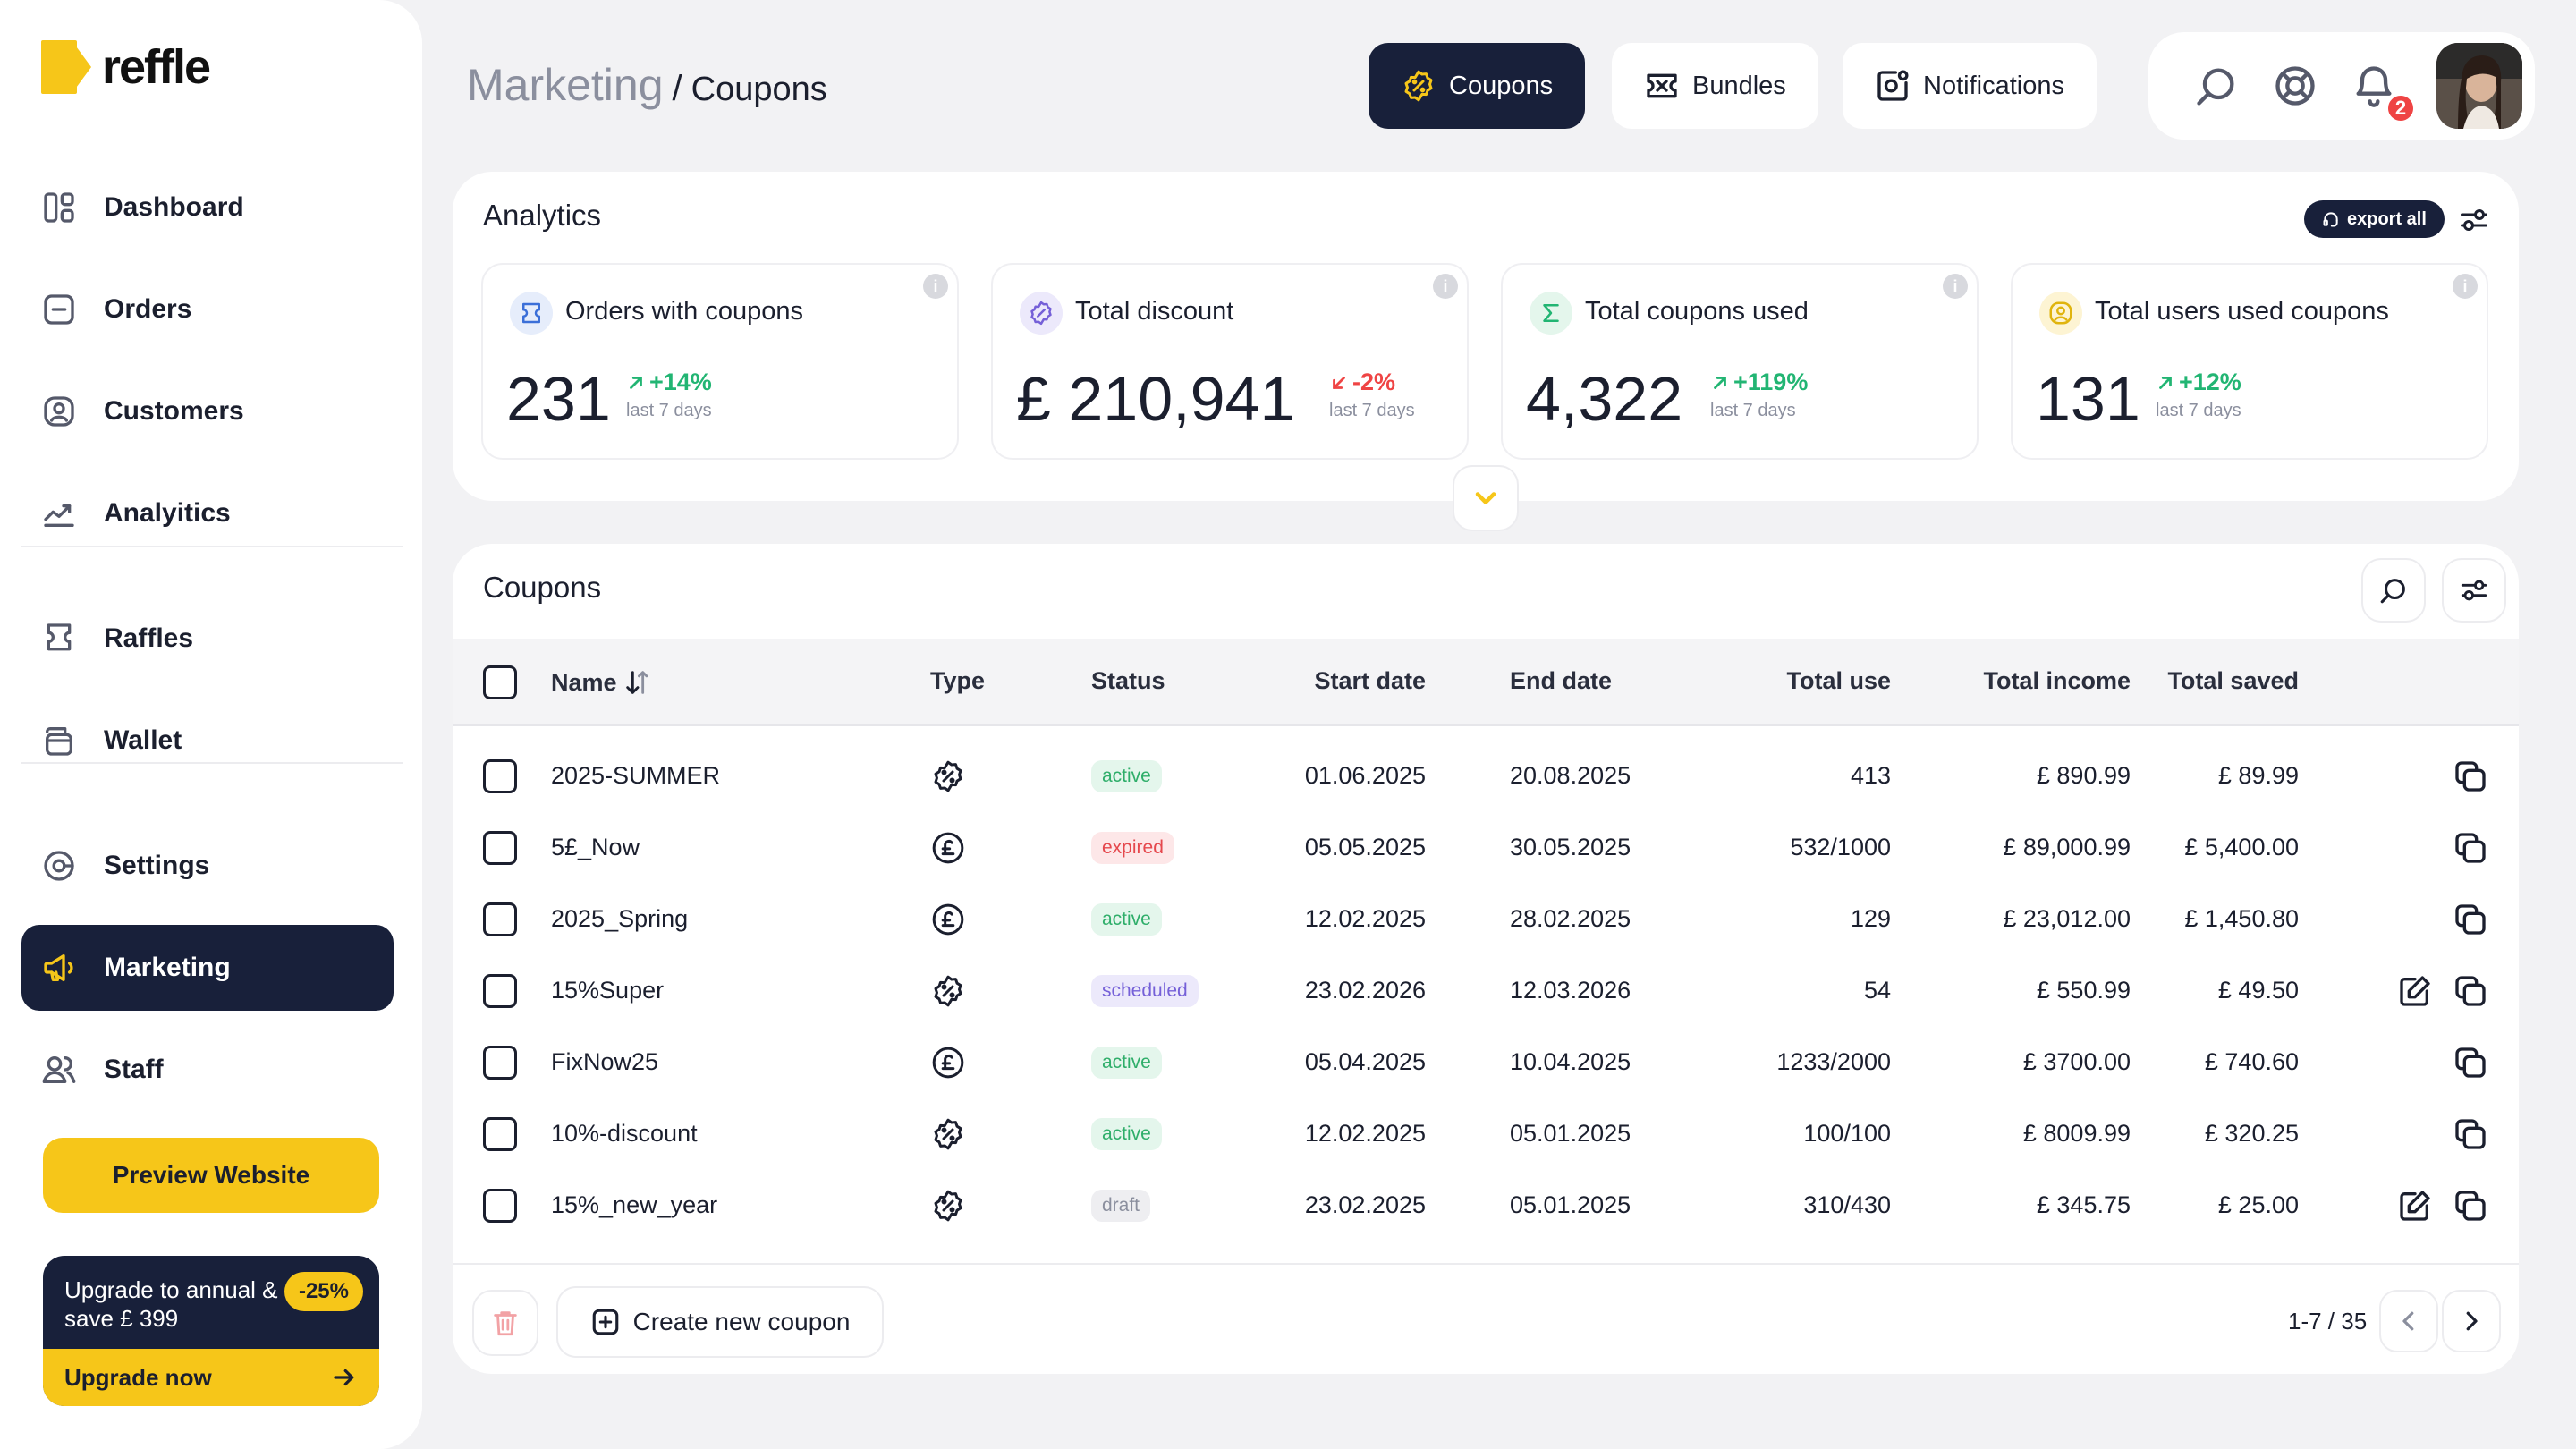 The height and width of the screenshot is (1449, 2576). Describe the element at coordinates (1365, 1061) in the screenshot. I see `start-date: 05.04.2025` at that location.